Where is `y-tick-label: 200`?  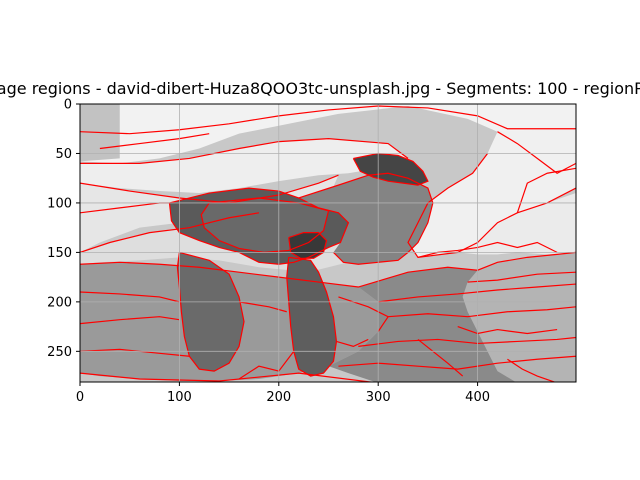 y-tick-label: 200 is located at coordinates (59, 302).